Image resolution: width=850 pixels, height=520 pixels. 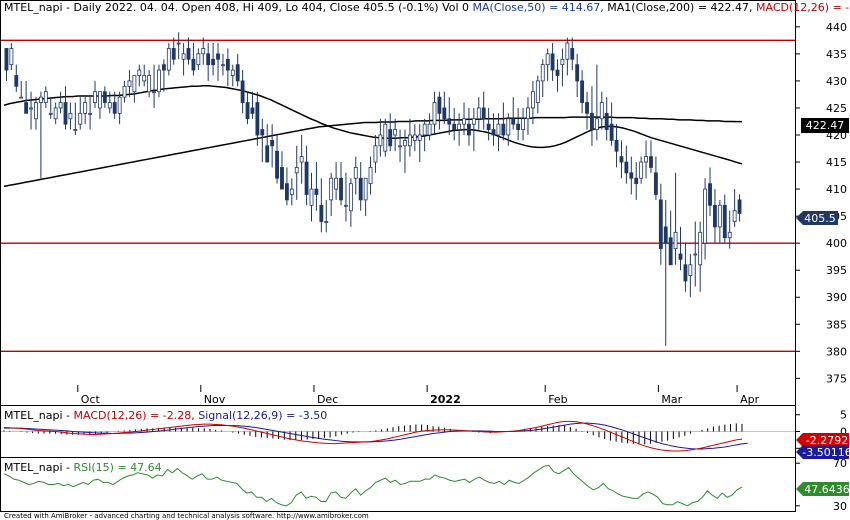 I want to click on price-tick-label: 415, so click(x=836, y=162).